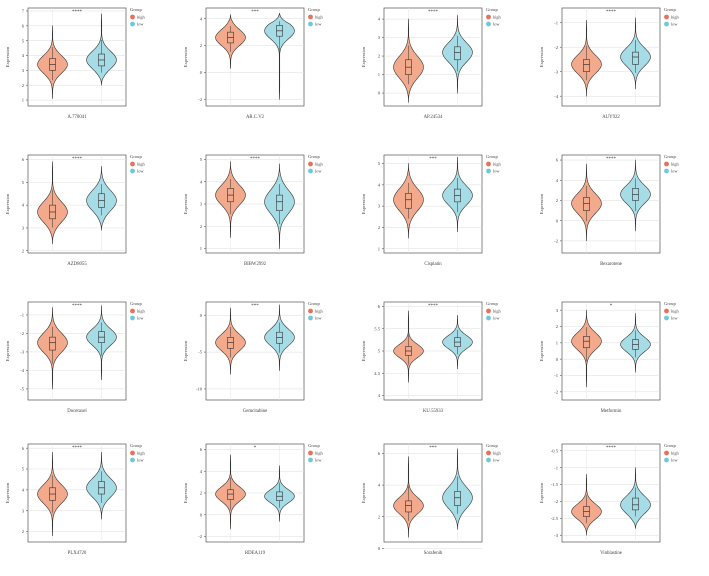  What do you see at coordinates (22, 352) in the screenshot?
I see `y-tick-label: -3` at bounding box center [22, 352].